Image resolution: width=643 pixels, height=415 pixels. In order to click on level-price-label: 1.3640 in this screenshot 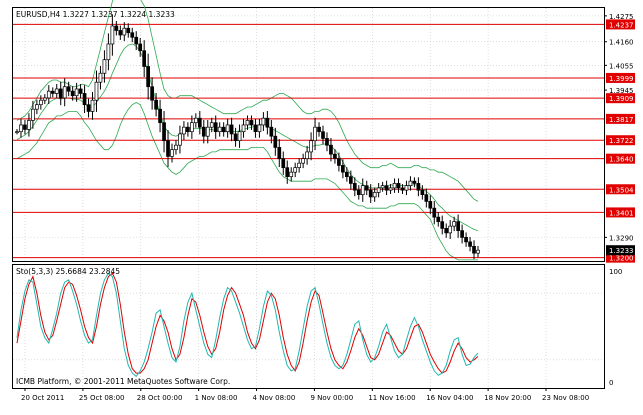, I will do `click(621, 160)`.